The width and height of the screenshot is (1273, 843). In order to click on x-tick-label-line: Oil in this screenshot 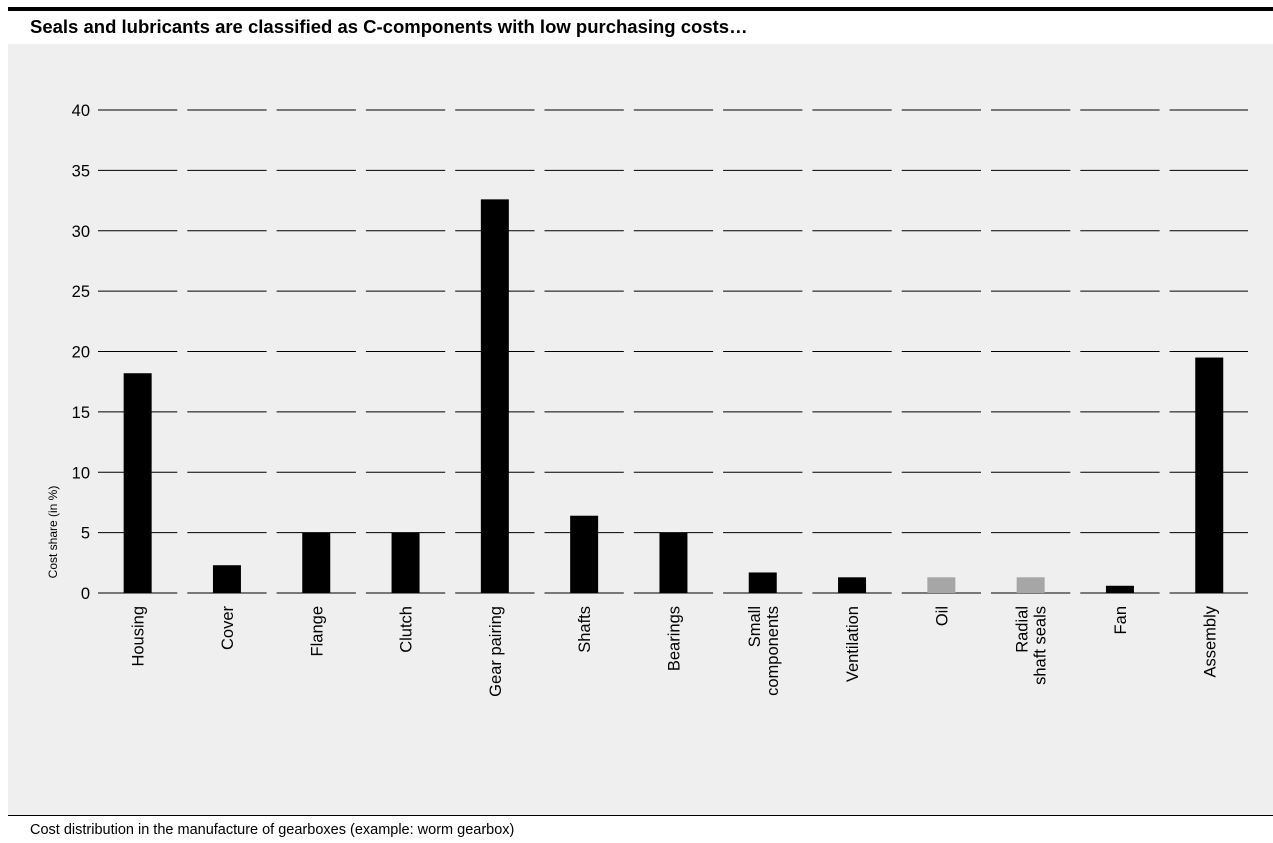, I will do `click(942, 616)`.